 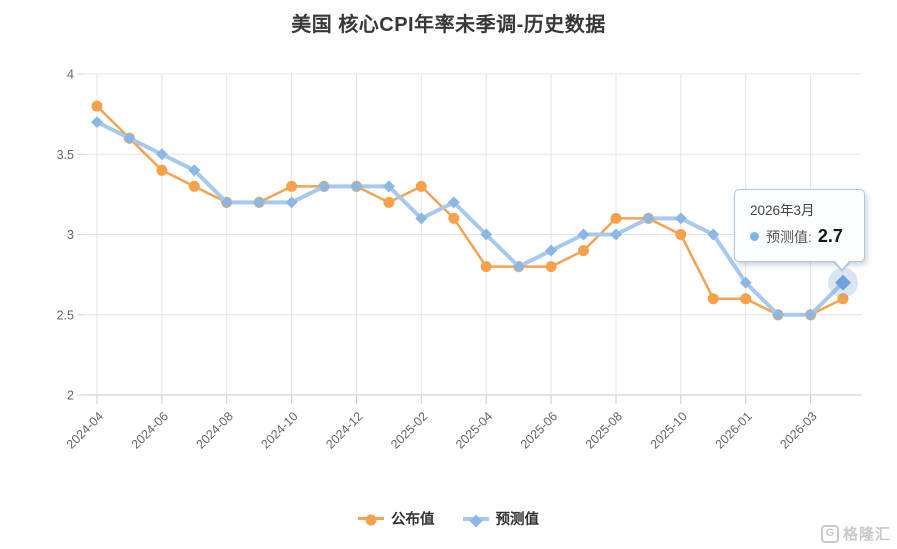 I want to click on tooltip-series-dot-icon, so click(x=754, y=236).